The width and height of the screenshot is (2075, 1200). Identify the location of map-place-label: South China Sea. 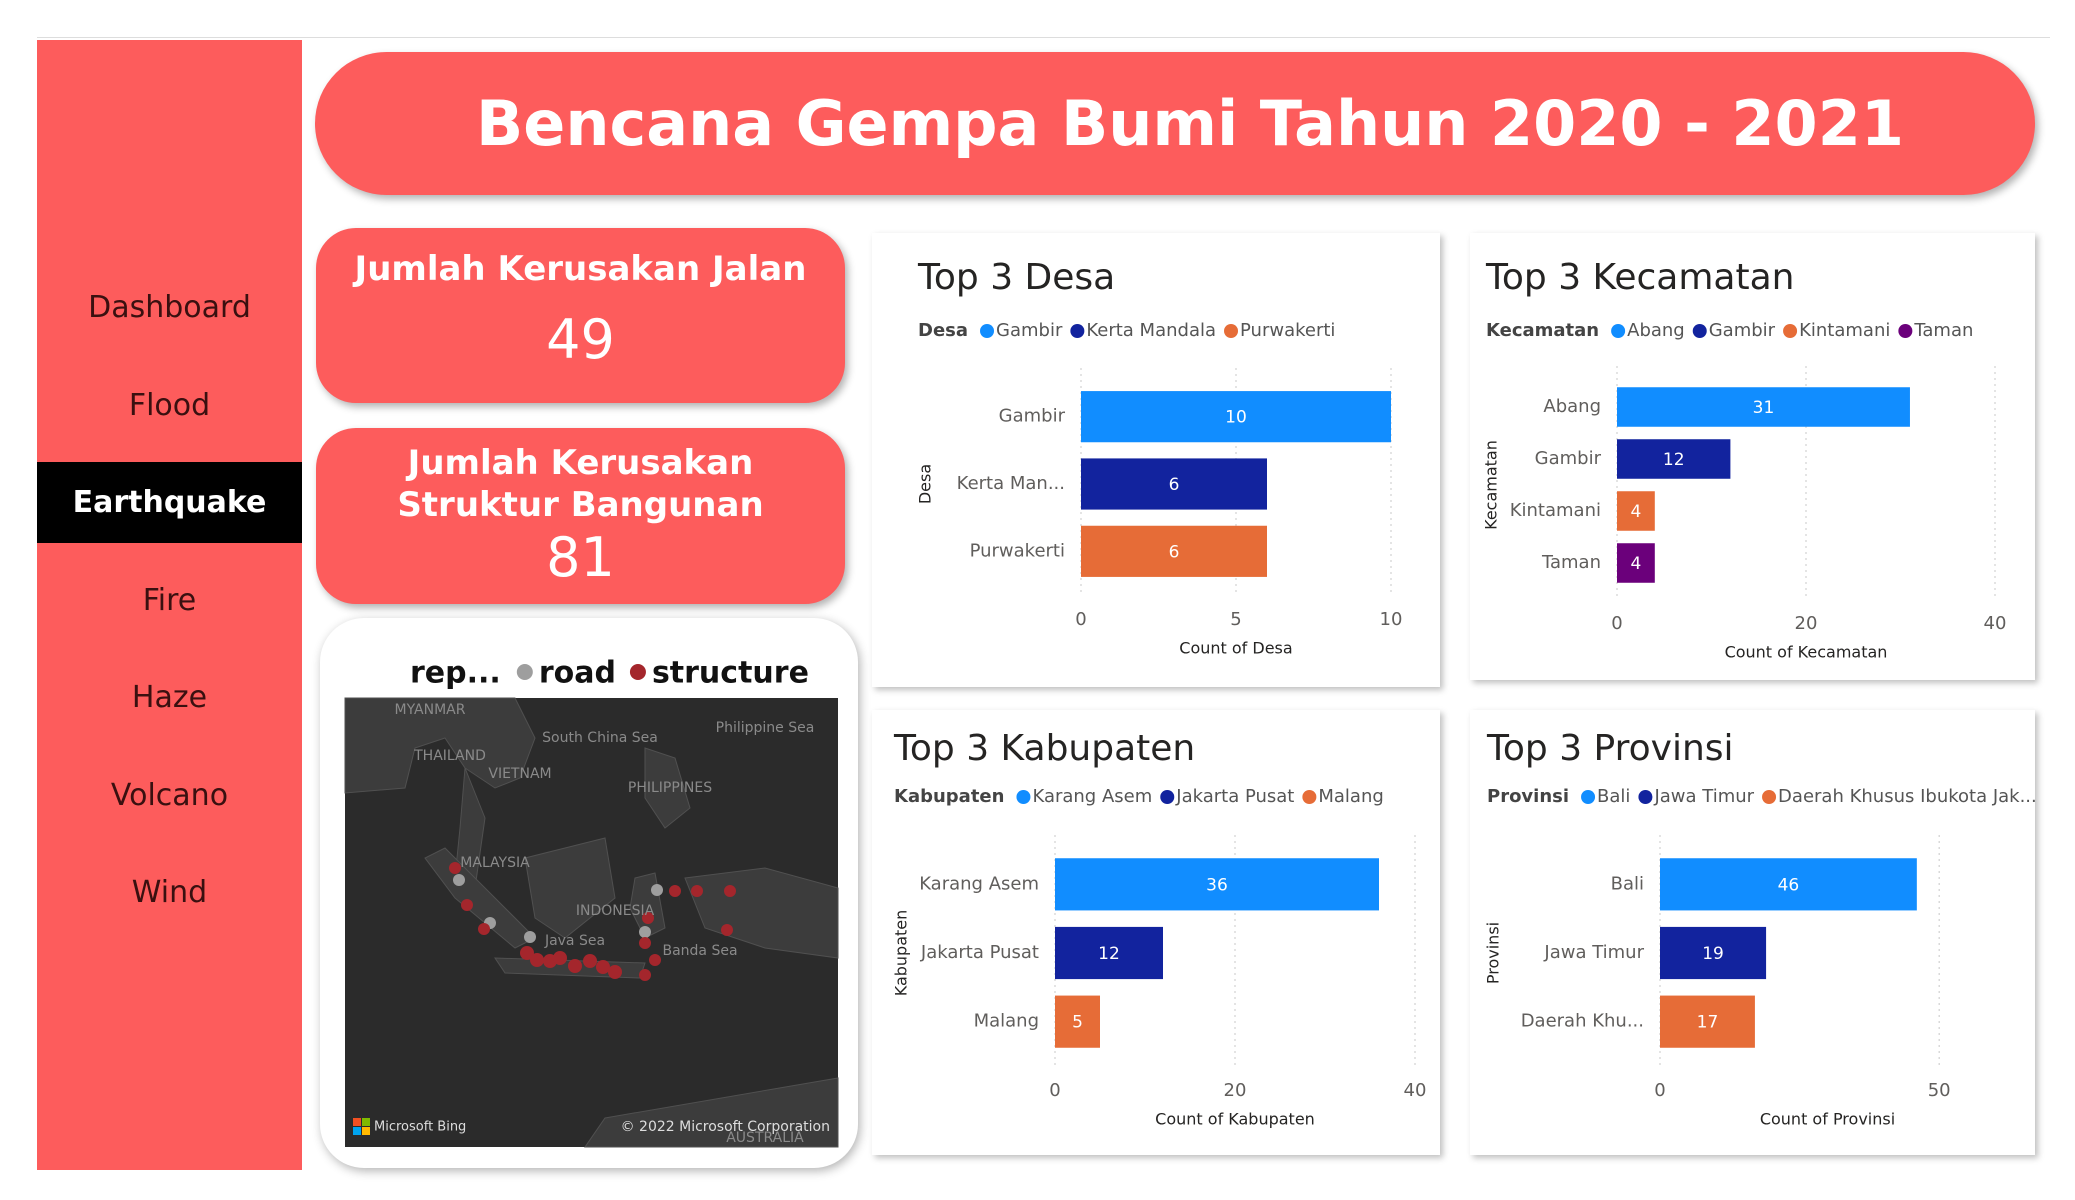
(600, 738).